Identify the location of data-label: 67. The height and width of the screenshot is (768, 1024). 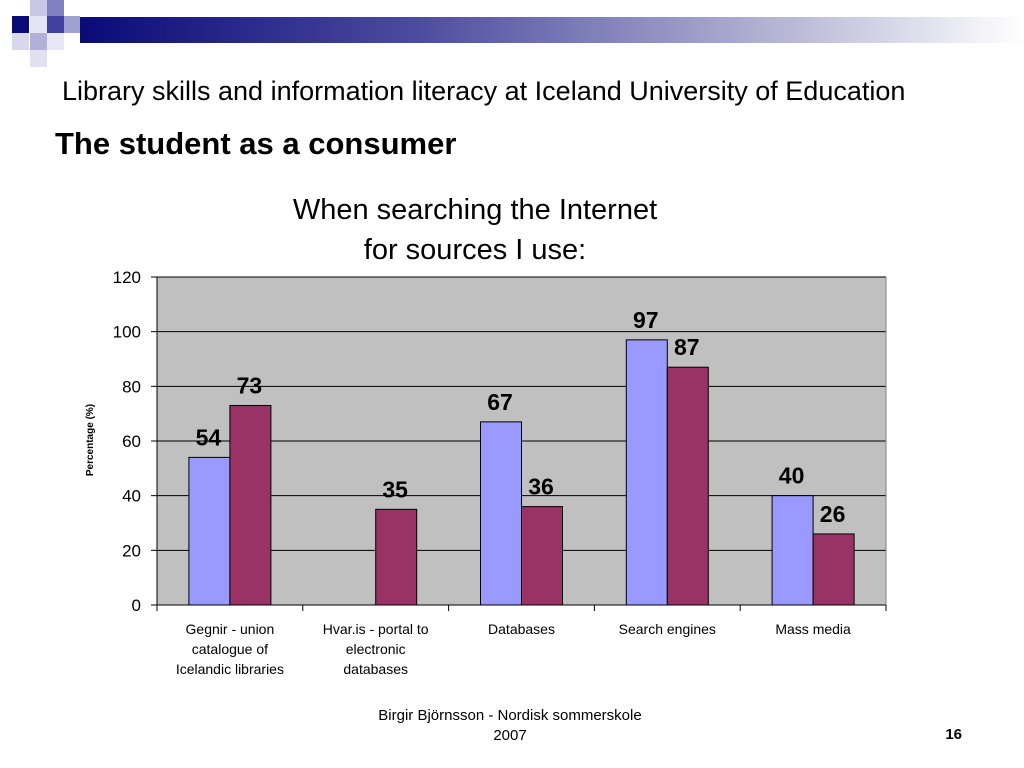
(500, 402).